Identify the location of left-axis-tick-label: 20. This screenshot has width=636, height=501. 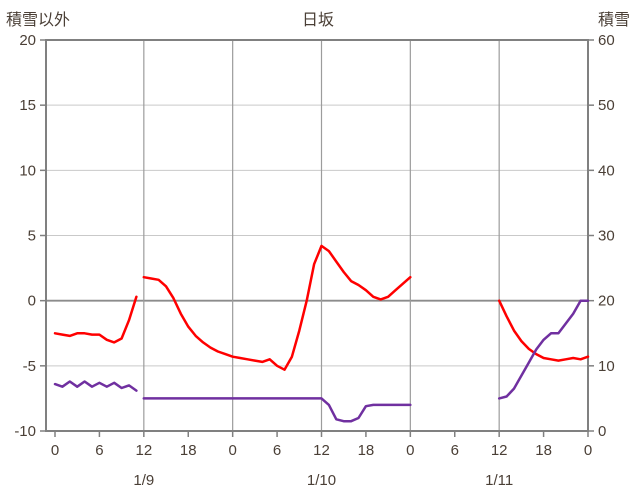
(27, 40).